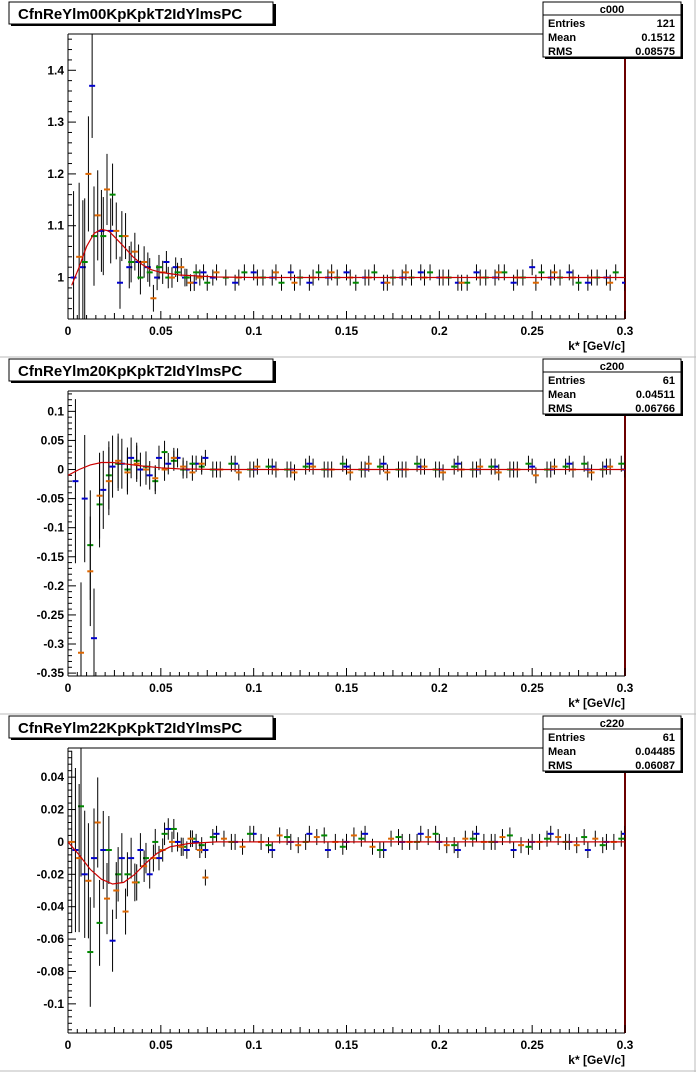  What do you see at coordinates (130, 14) in the screenshot?
I see `chart-title: CfnReYlm00KpKpkT2IdYlmsPC` at bounding box center [130, 14].